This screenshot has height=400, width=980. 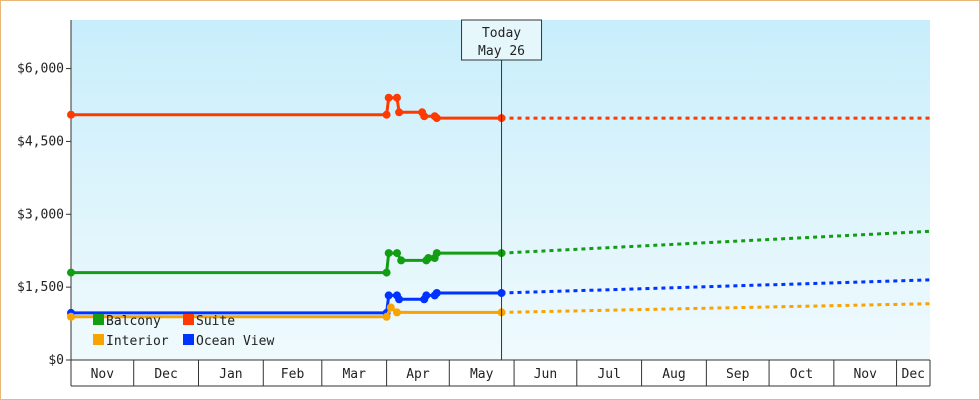 What do you see at coordinates (40, 287) in the screenshot?
I see `y-tick-label: $1,500` at bounding box center [40, 287].